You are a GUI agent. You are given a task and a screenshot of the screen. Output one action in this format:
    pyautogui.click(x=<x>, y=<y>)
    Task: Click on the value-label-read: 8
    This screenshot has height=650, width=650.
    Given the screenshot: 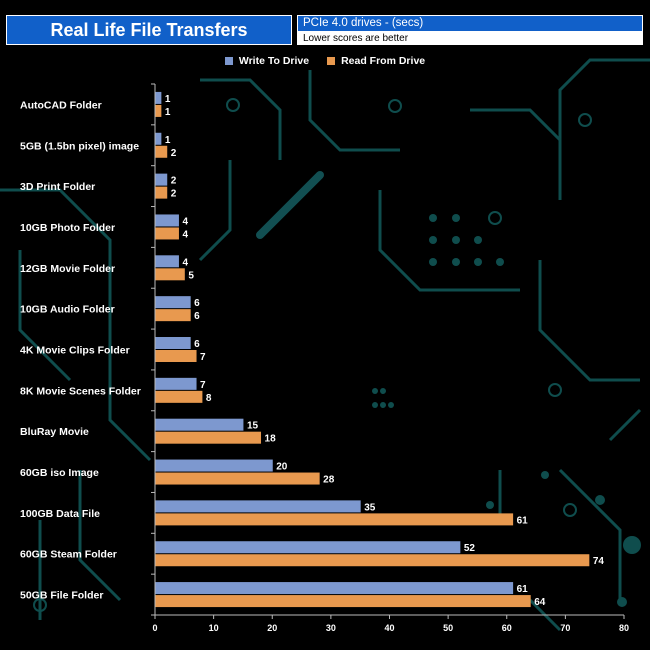 What is the action you would take?
    pyautogui.click(x=209, y=398)
    